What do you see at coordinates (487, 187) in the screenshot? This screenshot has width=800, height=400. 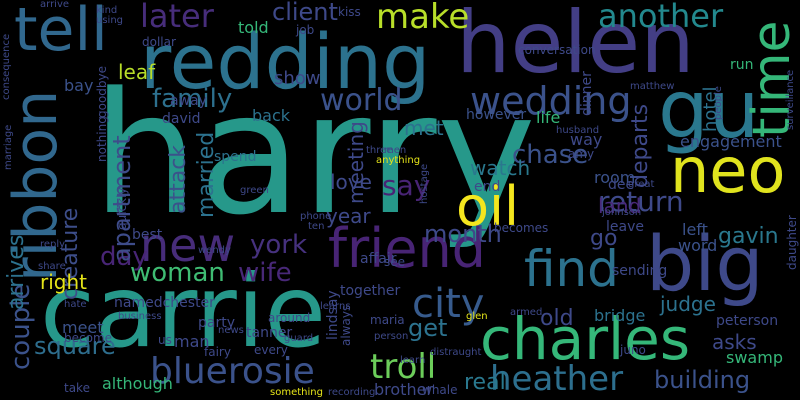 I see `word-end: end` at bounding box center [487, 187].